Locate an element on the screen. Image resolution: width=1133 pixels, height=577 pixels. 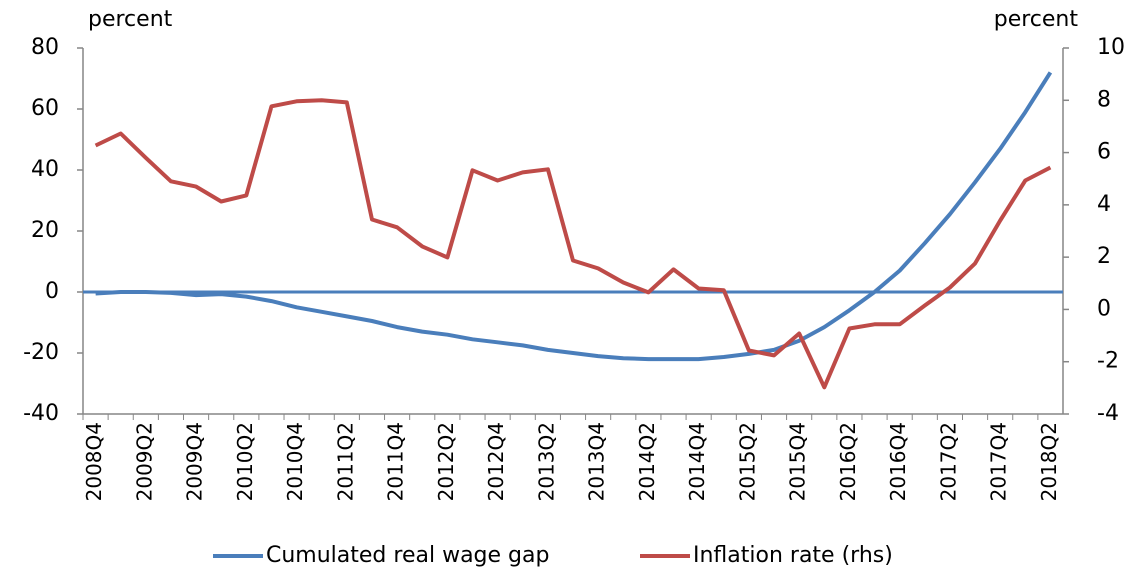
y2-tick-label: 8 is located at coordinates (1104, 99).